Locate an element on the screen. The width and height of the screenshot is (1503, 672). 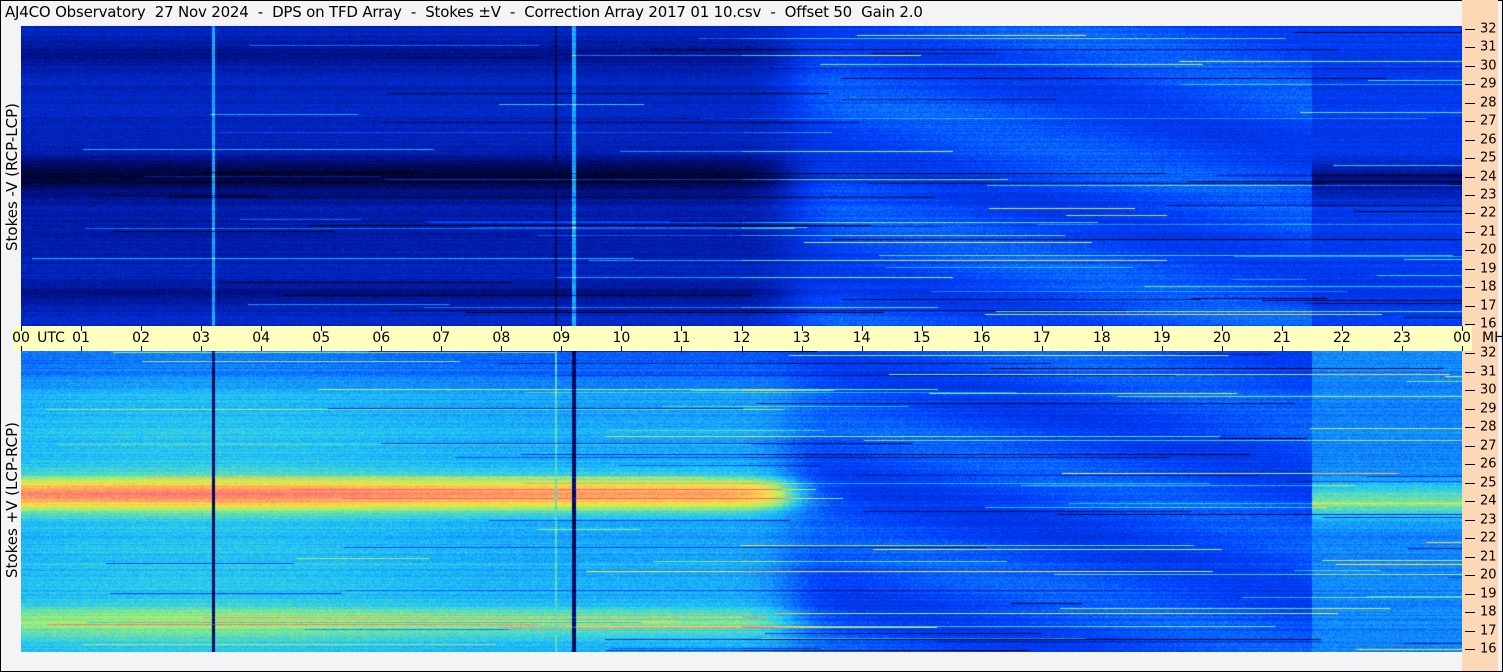
time-tick-label: 09 is located at coordinates (561, 338).